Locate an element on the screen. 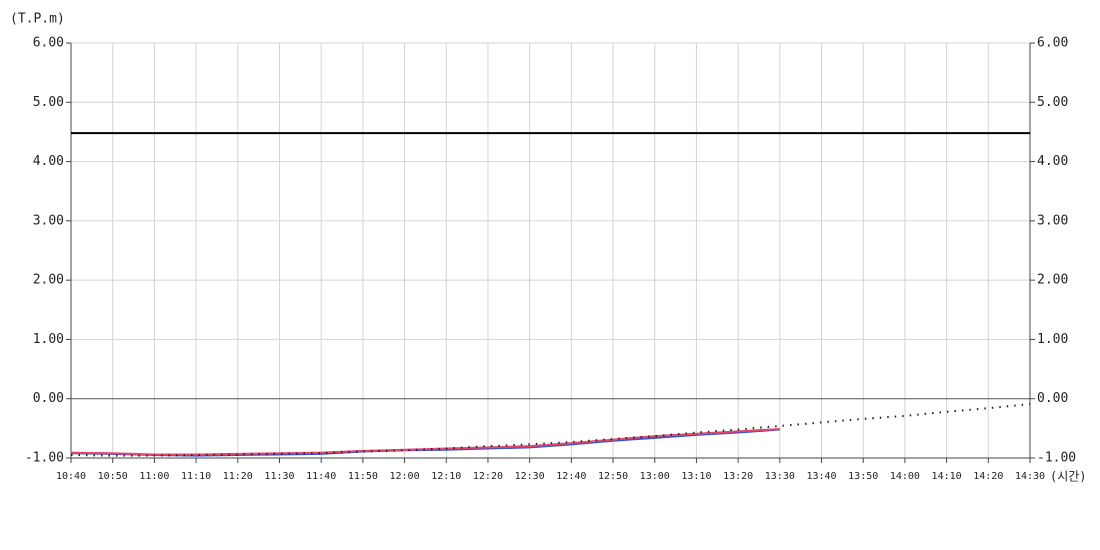 This screenshot has height=550, width=1100. x-tick-label: 14:10 is located at coordinates (947, 476).